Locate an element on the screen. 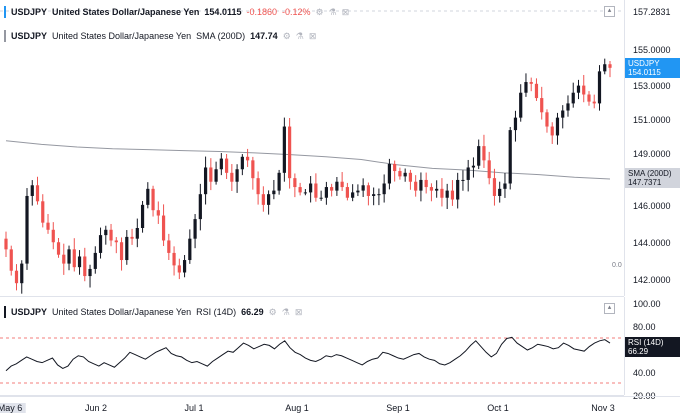  price-tick: 142.0000 is located at coordinates (652, 280).